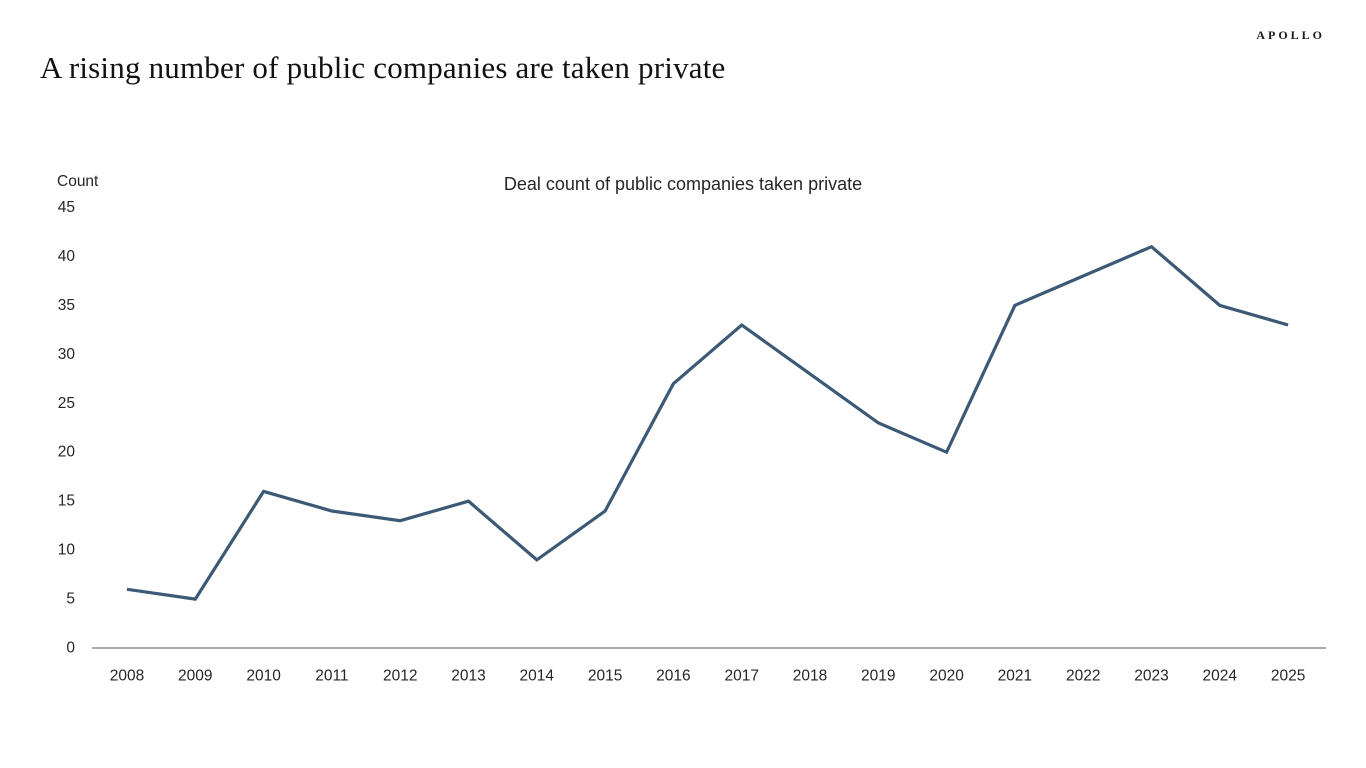 The height and width of the screenshot is (768, 1366). I want to click on x-tick-label: 2018, so click(810, 676).